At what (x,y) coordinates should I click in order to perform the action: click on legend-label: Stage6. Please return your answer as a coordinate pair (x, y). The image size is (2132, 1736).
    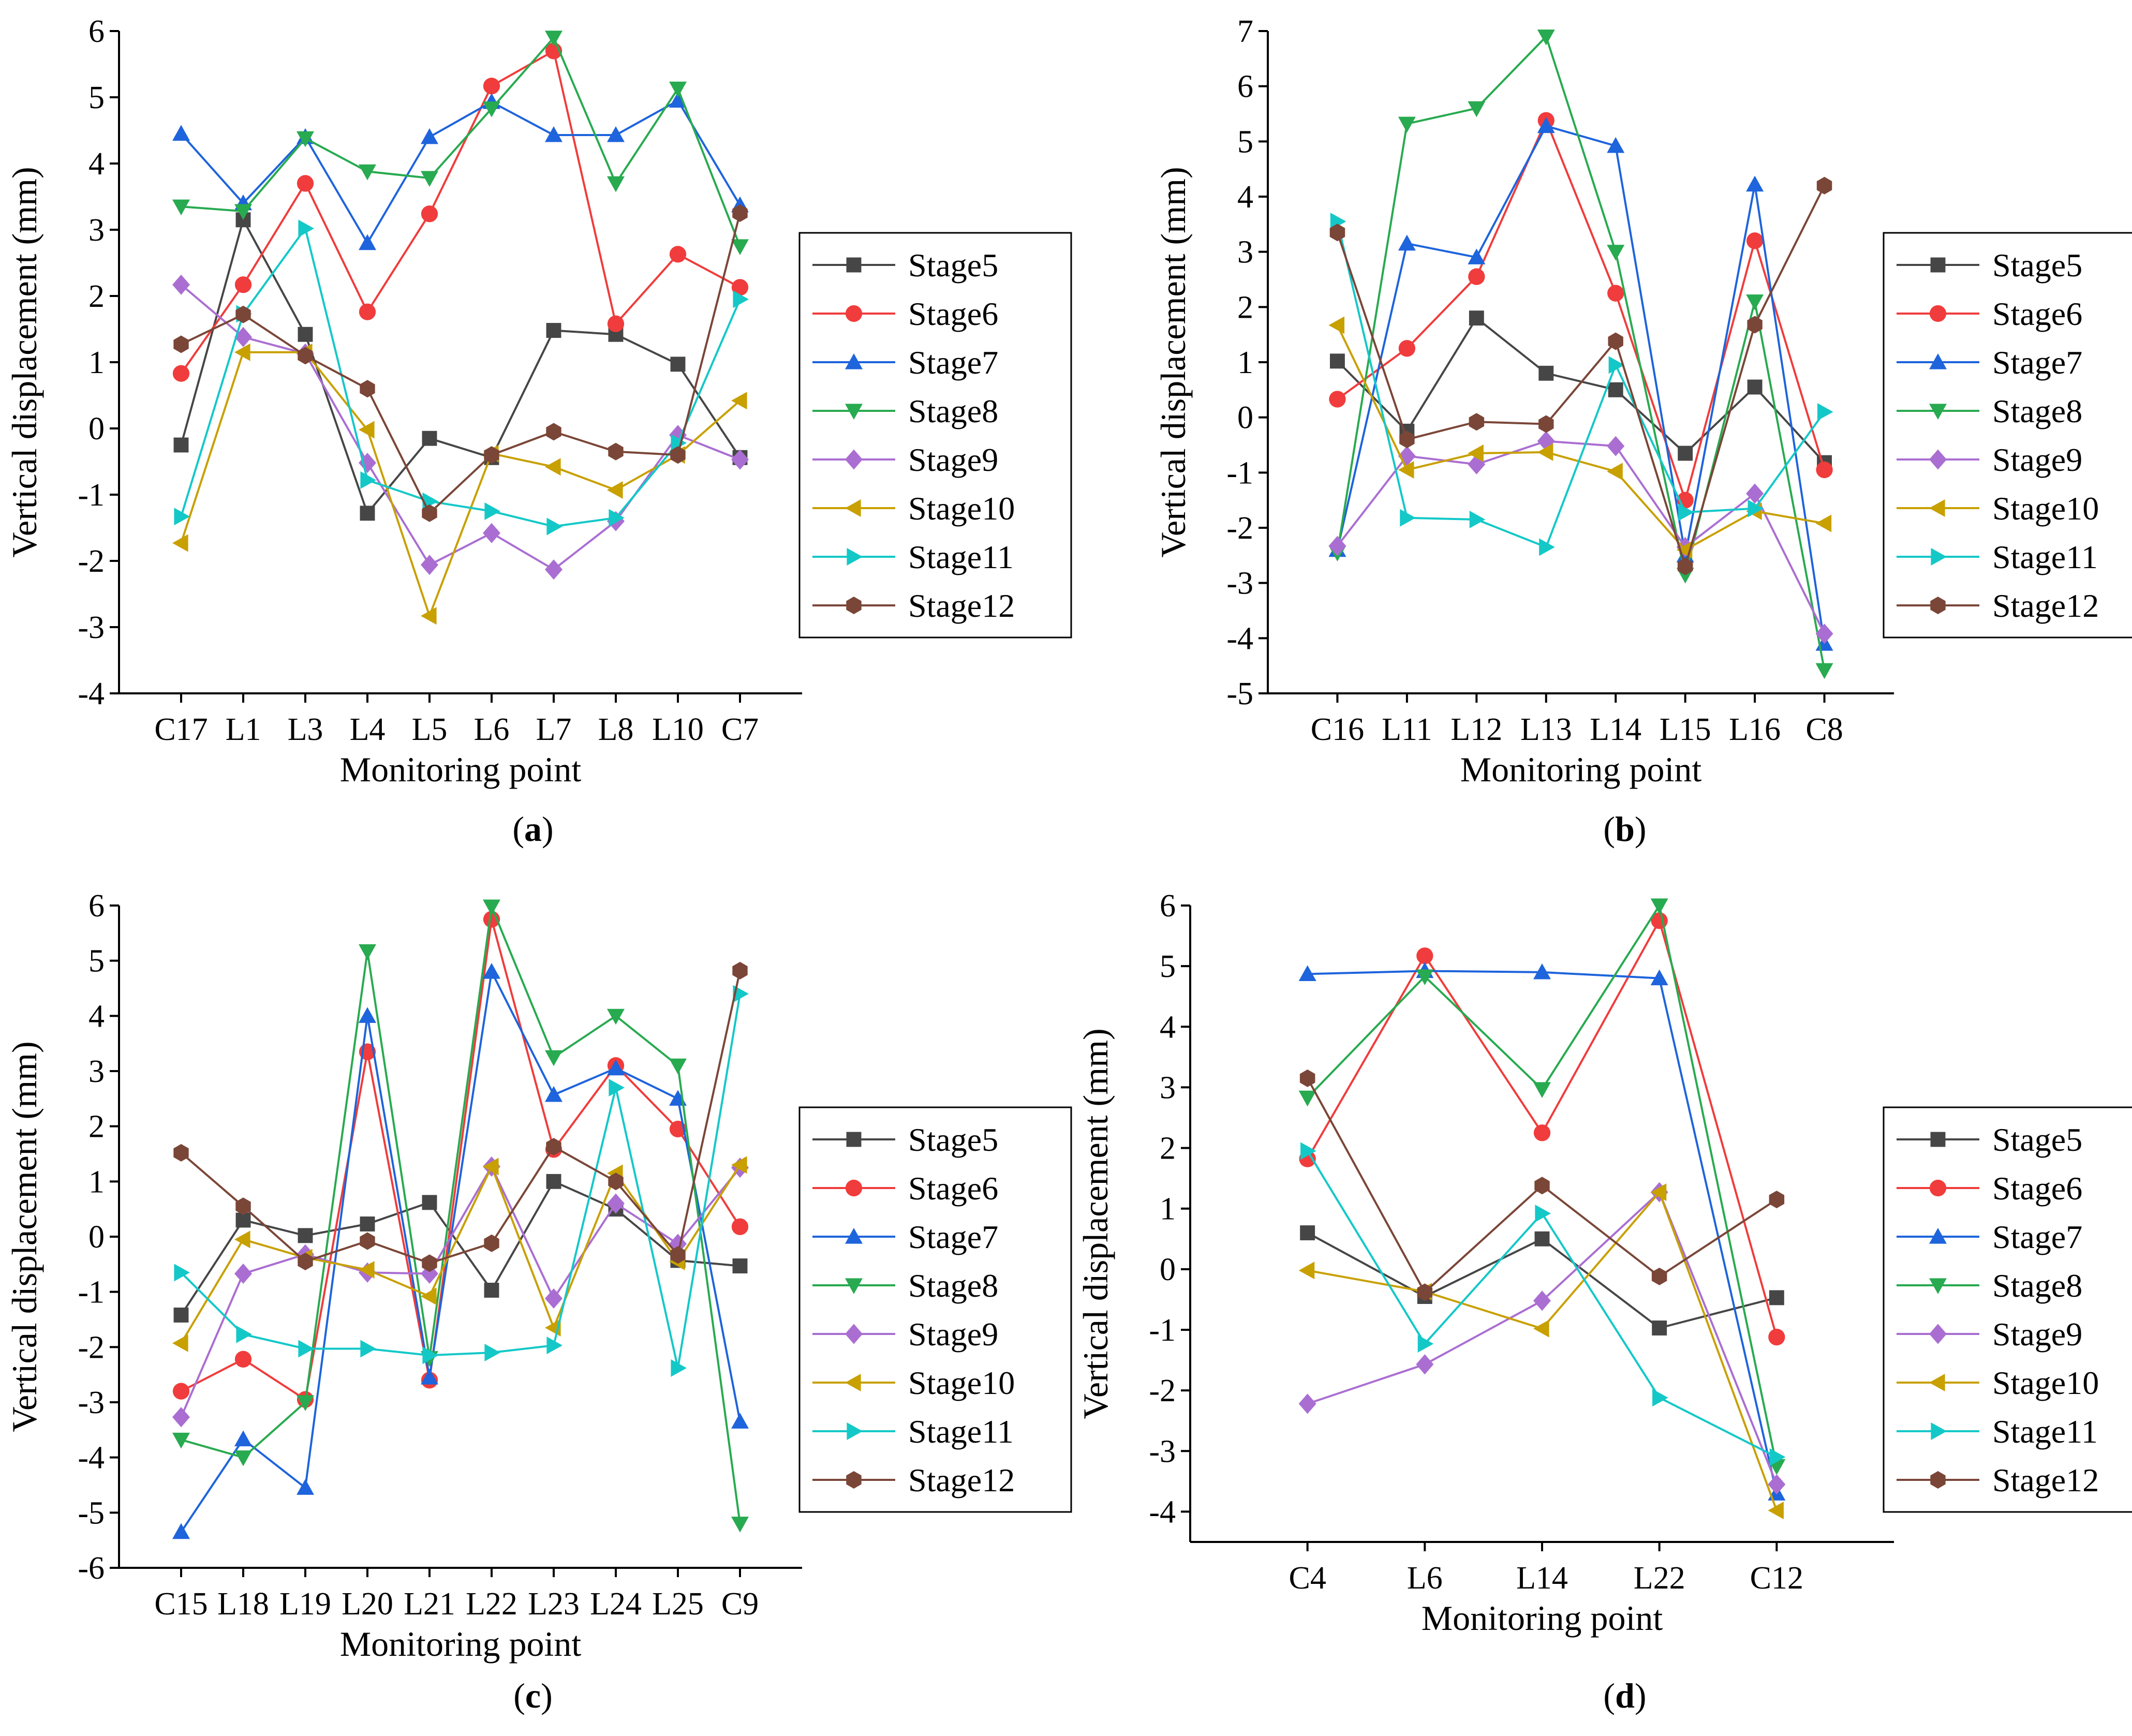
    Looking at the image, I should click on (953, 313).